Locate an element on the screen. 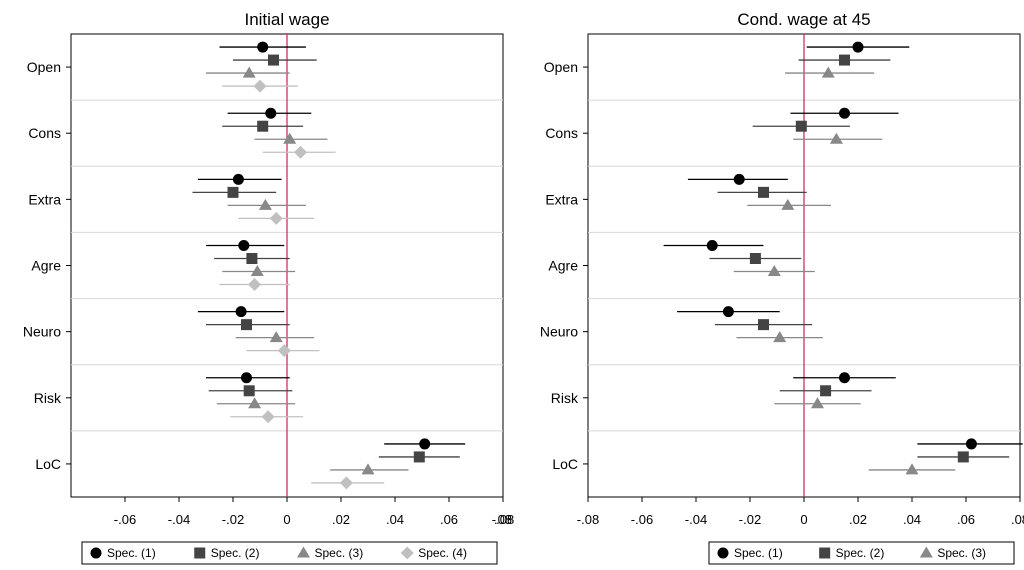 The height and width of the screenshot is (570, 1024). legend: Spec. (1) Spec. (2) Spec. (3) Spec. (4) is located at coordinates (289, 553).